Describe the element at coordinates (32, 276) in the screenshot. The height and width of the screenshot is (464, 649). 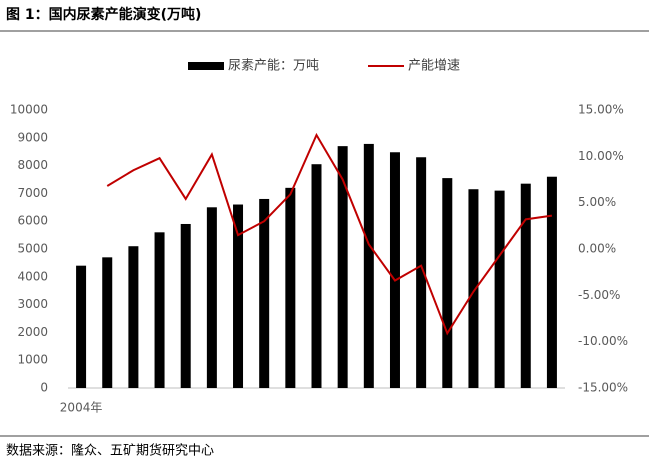
I see `y-tick-label: 4000` at that location.